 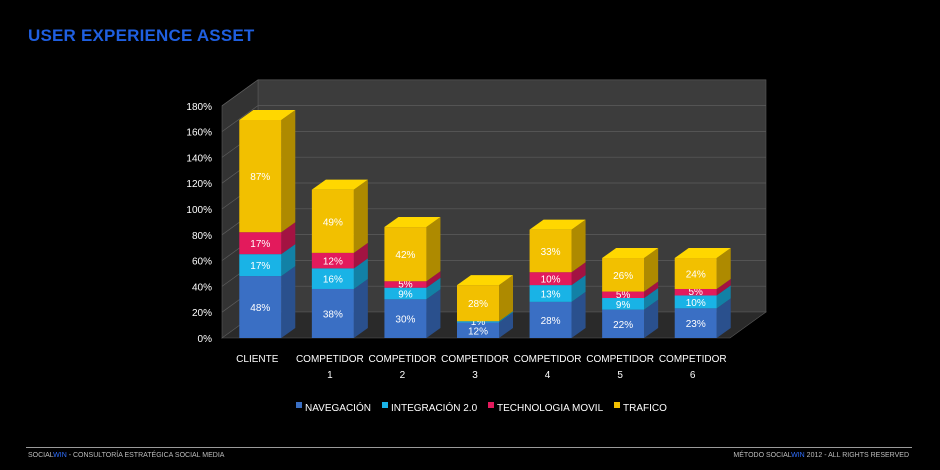 I want to click on data-label: 1%, so click(x=478, y=322).